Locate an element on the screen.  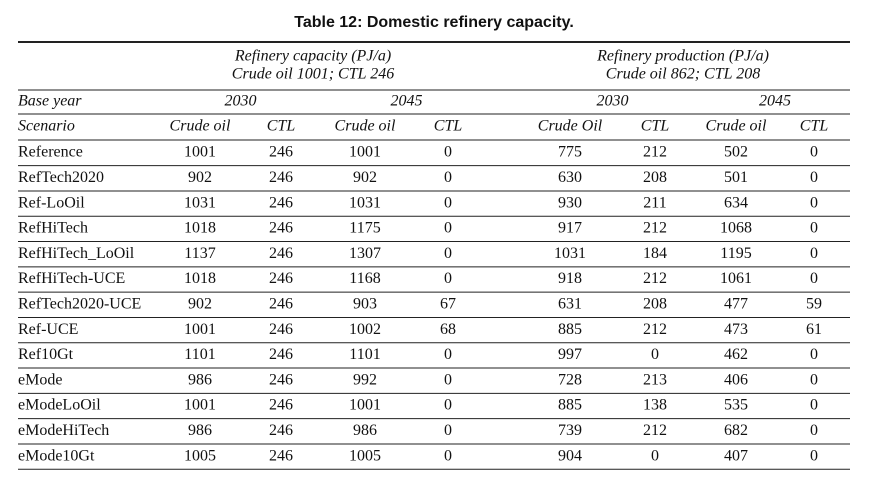
cell: 501 is located at coordinates (736, 177).